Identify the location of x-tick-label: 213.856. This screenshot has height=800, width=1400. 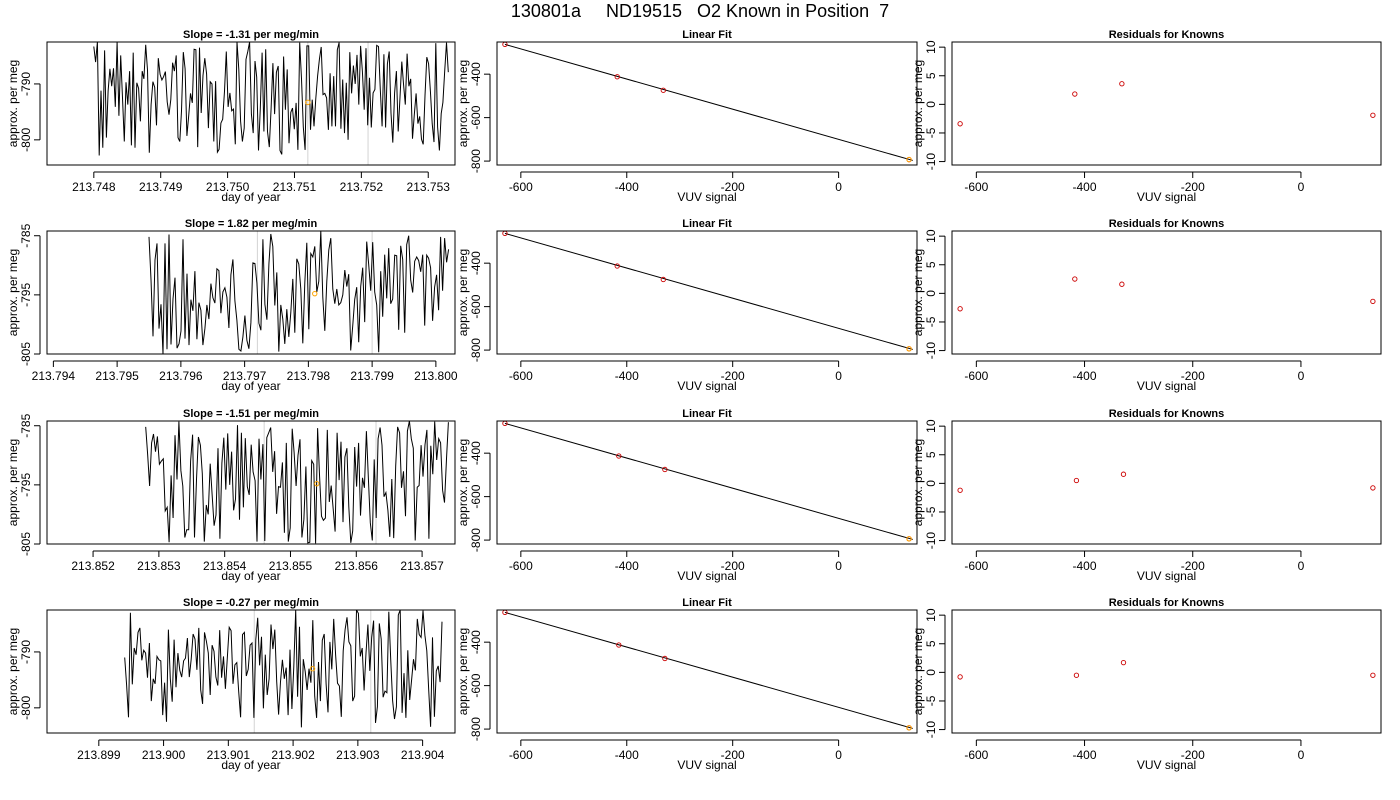
(357, 566).